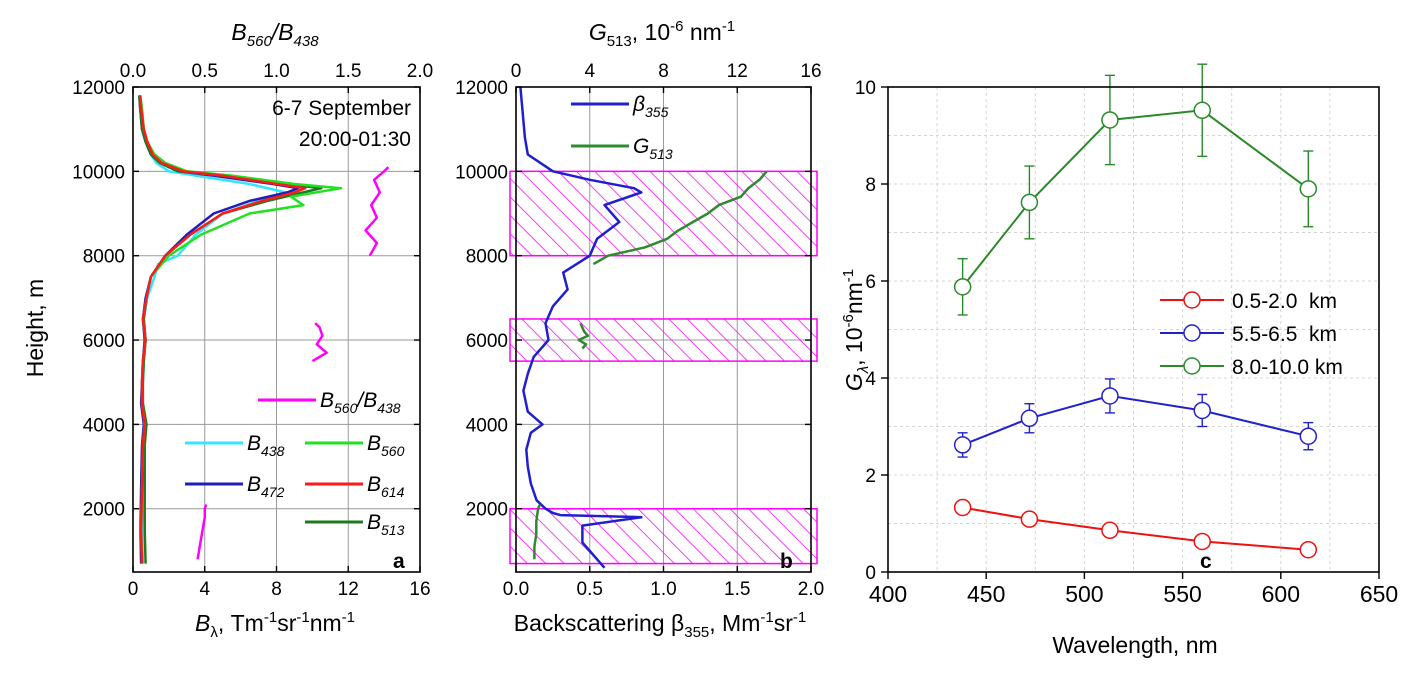  What do you see at coordinates (660, 625) in the screenshot?
I see `panel-b-x-axis-title: Backscattering β355, Mm-1sr-1` at bounding box center [660, 625].